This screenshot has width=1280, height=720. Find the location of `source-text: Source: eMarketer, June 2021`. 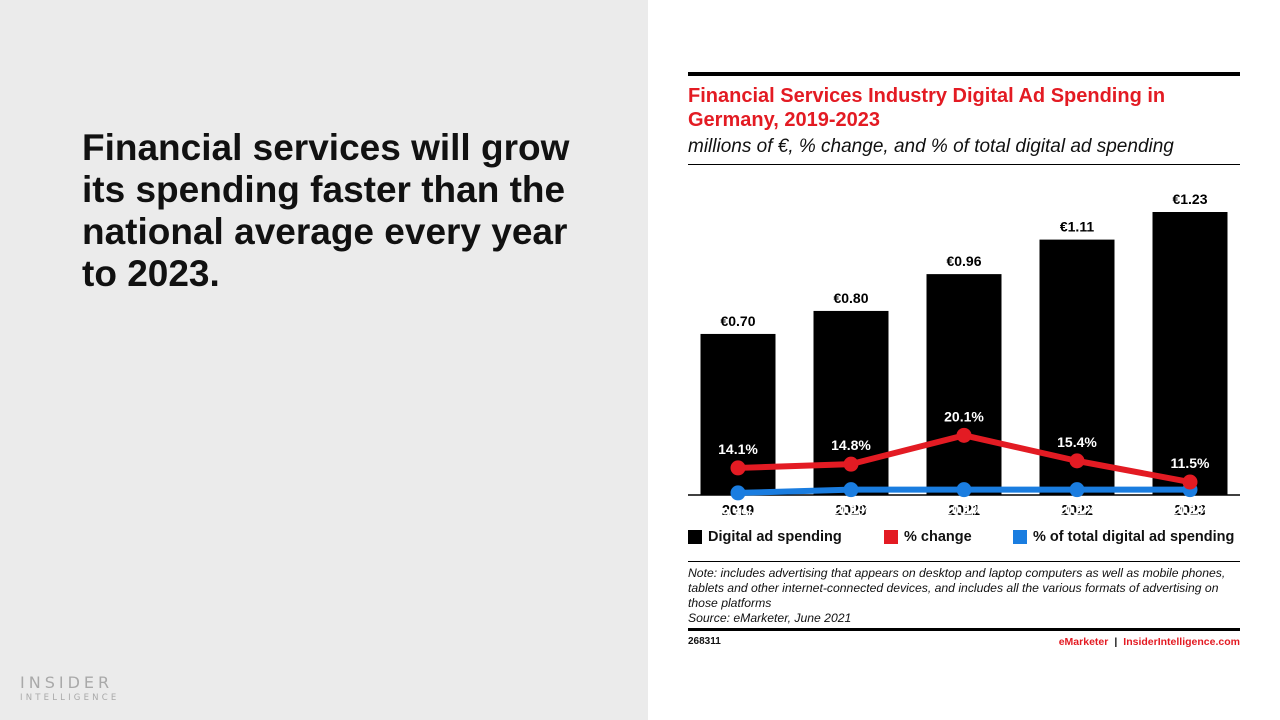

source-text: Source: eMarketer, June 2021 is located at coordinates (770, 618).